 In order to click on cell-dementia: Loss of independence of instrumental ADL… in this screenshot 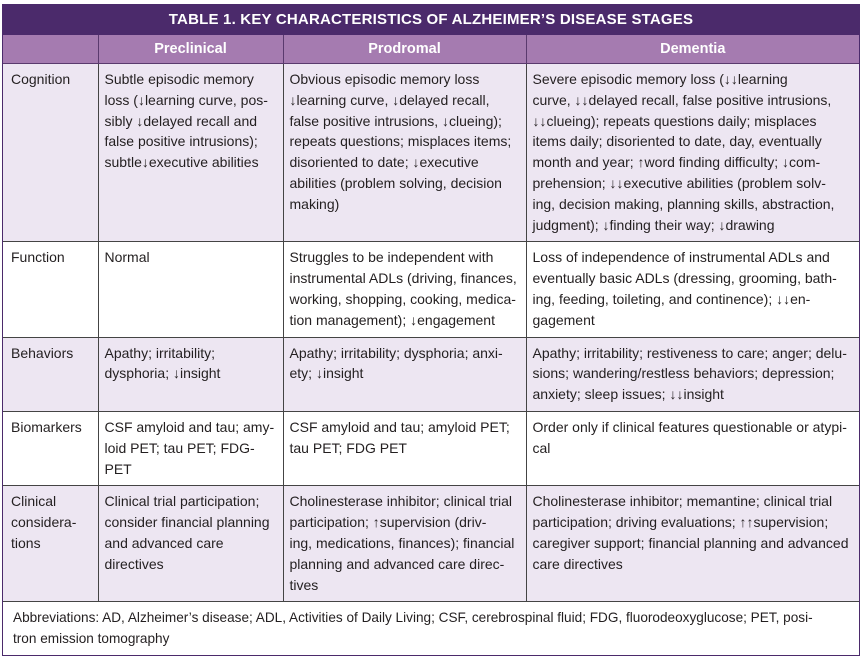, I will do `click(692, 289)`.